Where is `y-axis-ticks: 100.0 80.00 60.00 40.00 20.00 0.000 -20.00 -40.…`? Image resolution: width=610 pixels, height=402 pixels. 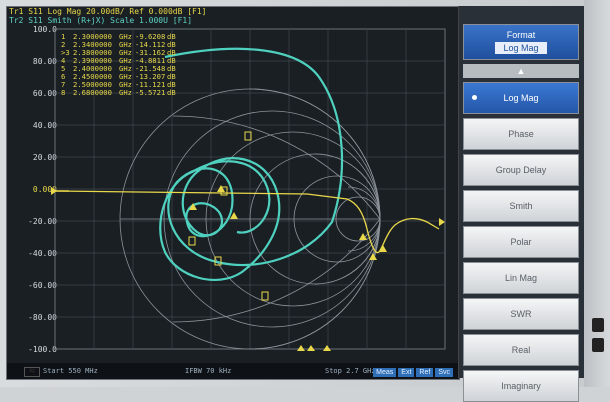 y-axis-ticks: 100.0 80.00 60.00 40.00 20.00 0.000 -20.00 -40.… is located at coordinates (35, 193).